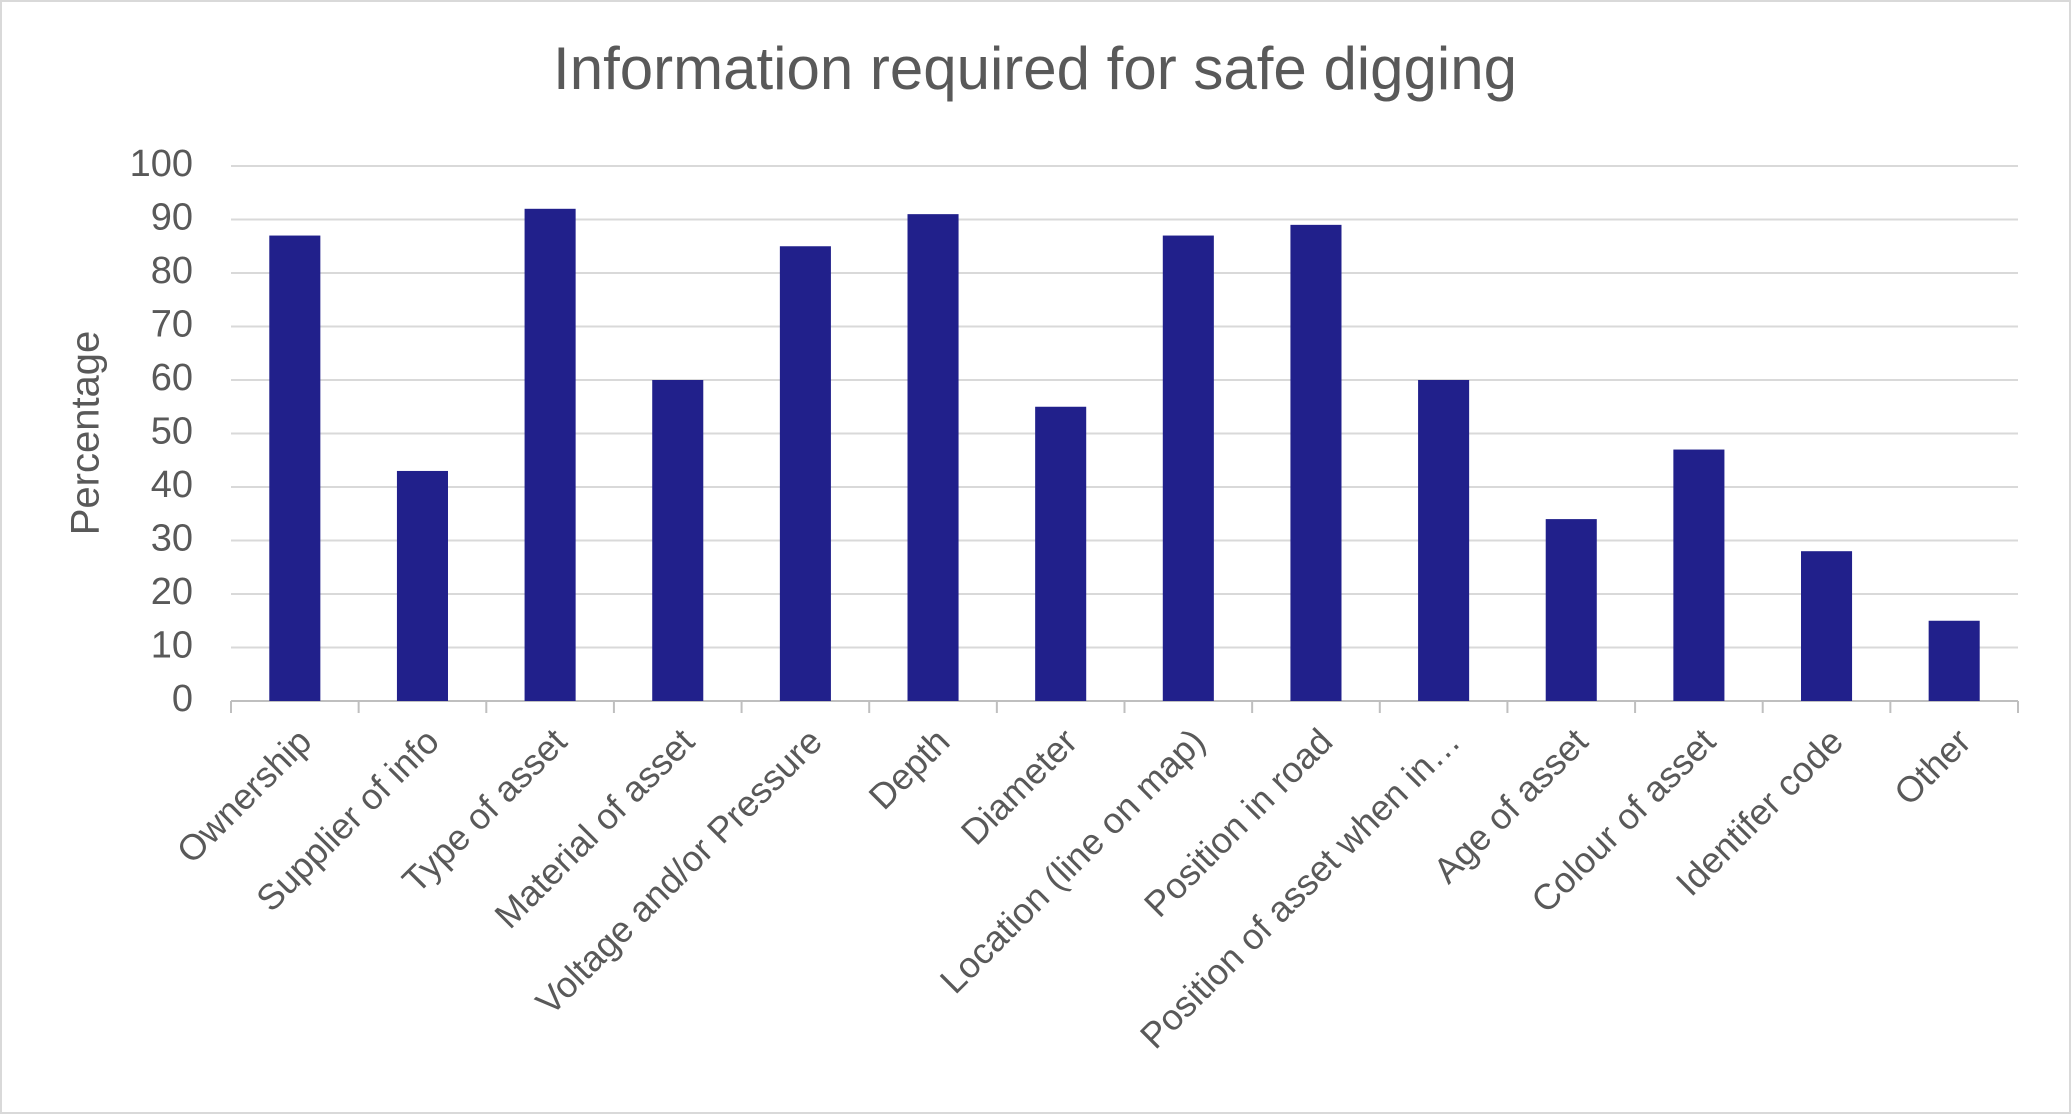  I want to click on y-tick-label: 30, so click(172, 539).